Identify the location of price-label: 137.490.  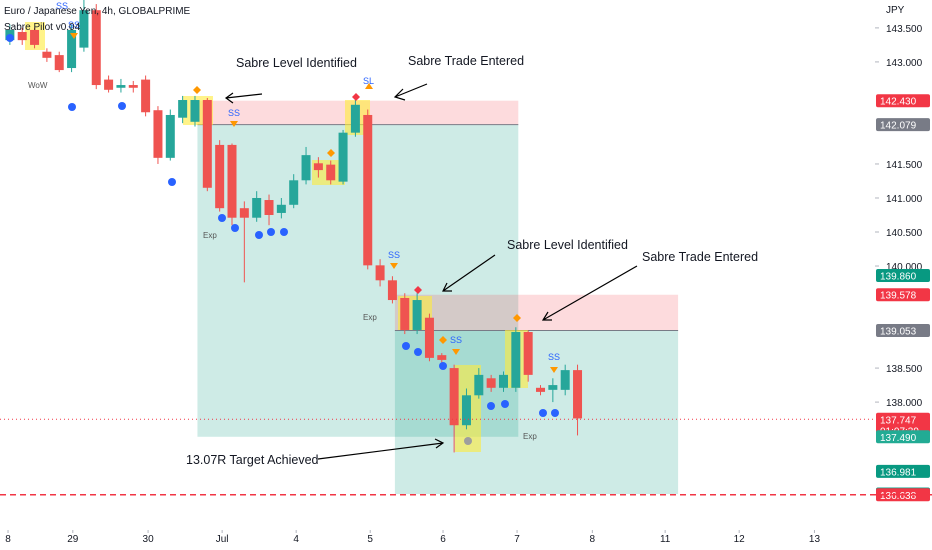
(898, 438).